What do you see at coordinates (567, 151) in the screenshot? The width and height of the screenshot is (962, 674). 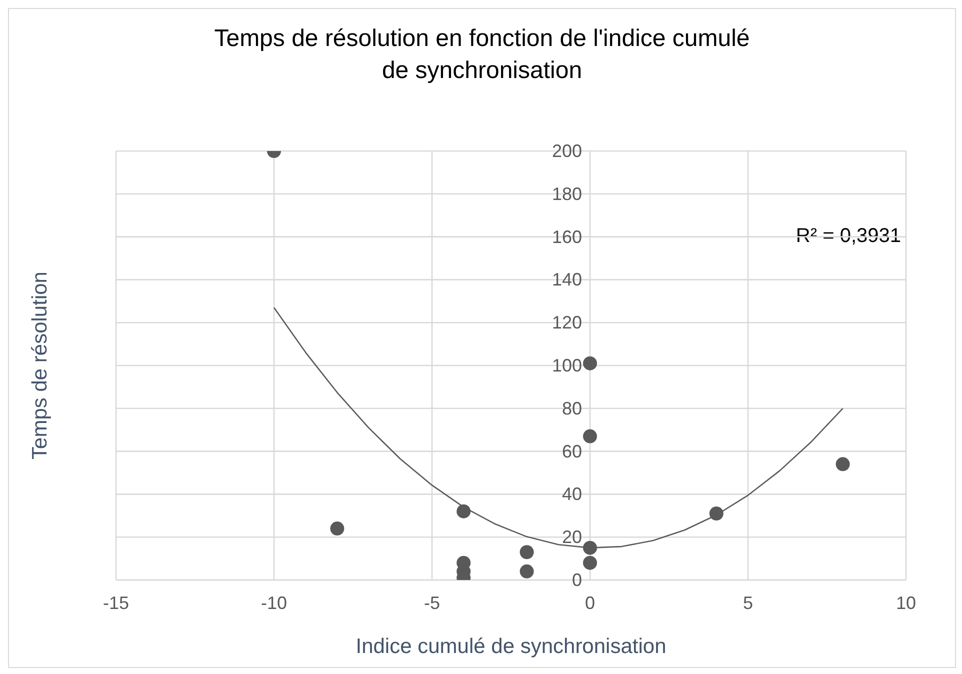 I see `y-tick-label: 200` at bounding box center [567, 151].